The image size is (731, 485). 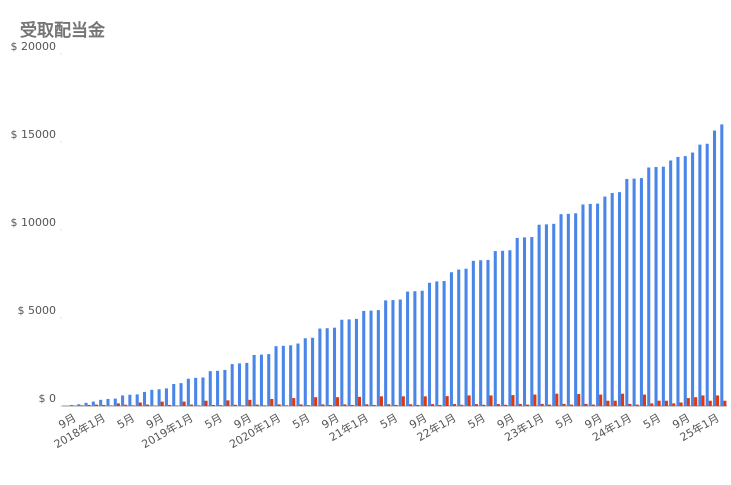 What do you see at coordinates (63, 30) in the screenshot?
I see `chart-title: 受取配当金` at bounding box center [63, 30].